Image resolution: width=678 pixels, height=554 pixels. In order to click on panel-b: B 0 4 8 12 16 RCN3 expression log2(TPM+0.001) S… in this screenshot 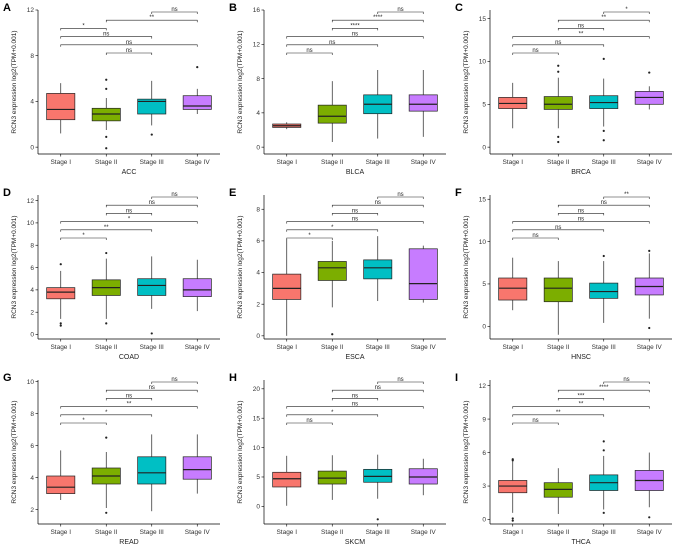, I will do `click(337, 89)`.